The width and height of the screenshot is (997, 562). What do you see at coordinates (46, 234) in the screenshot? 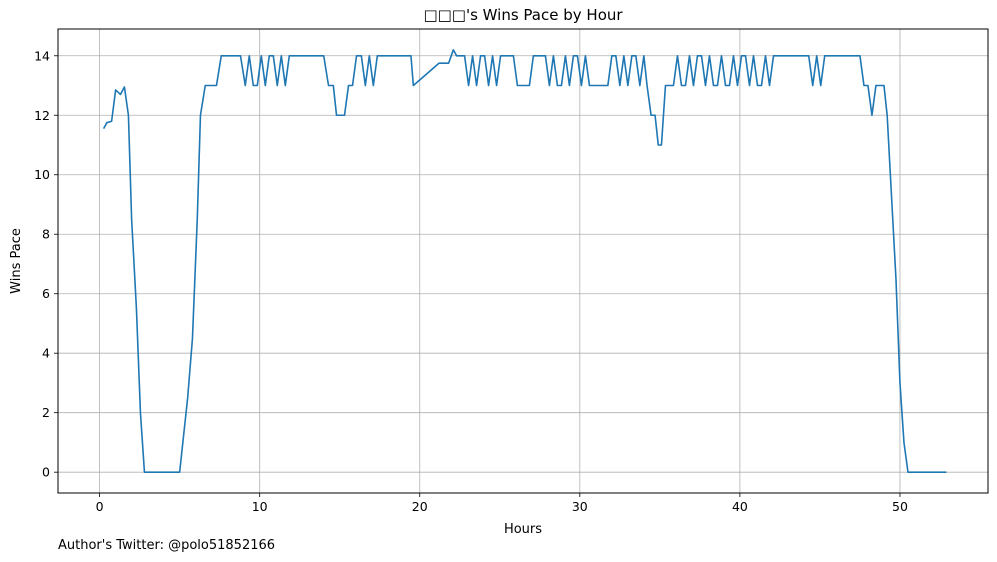
I see `y-tick-label: 8` at bounding box center [46, 234].